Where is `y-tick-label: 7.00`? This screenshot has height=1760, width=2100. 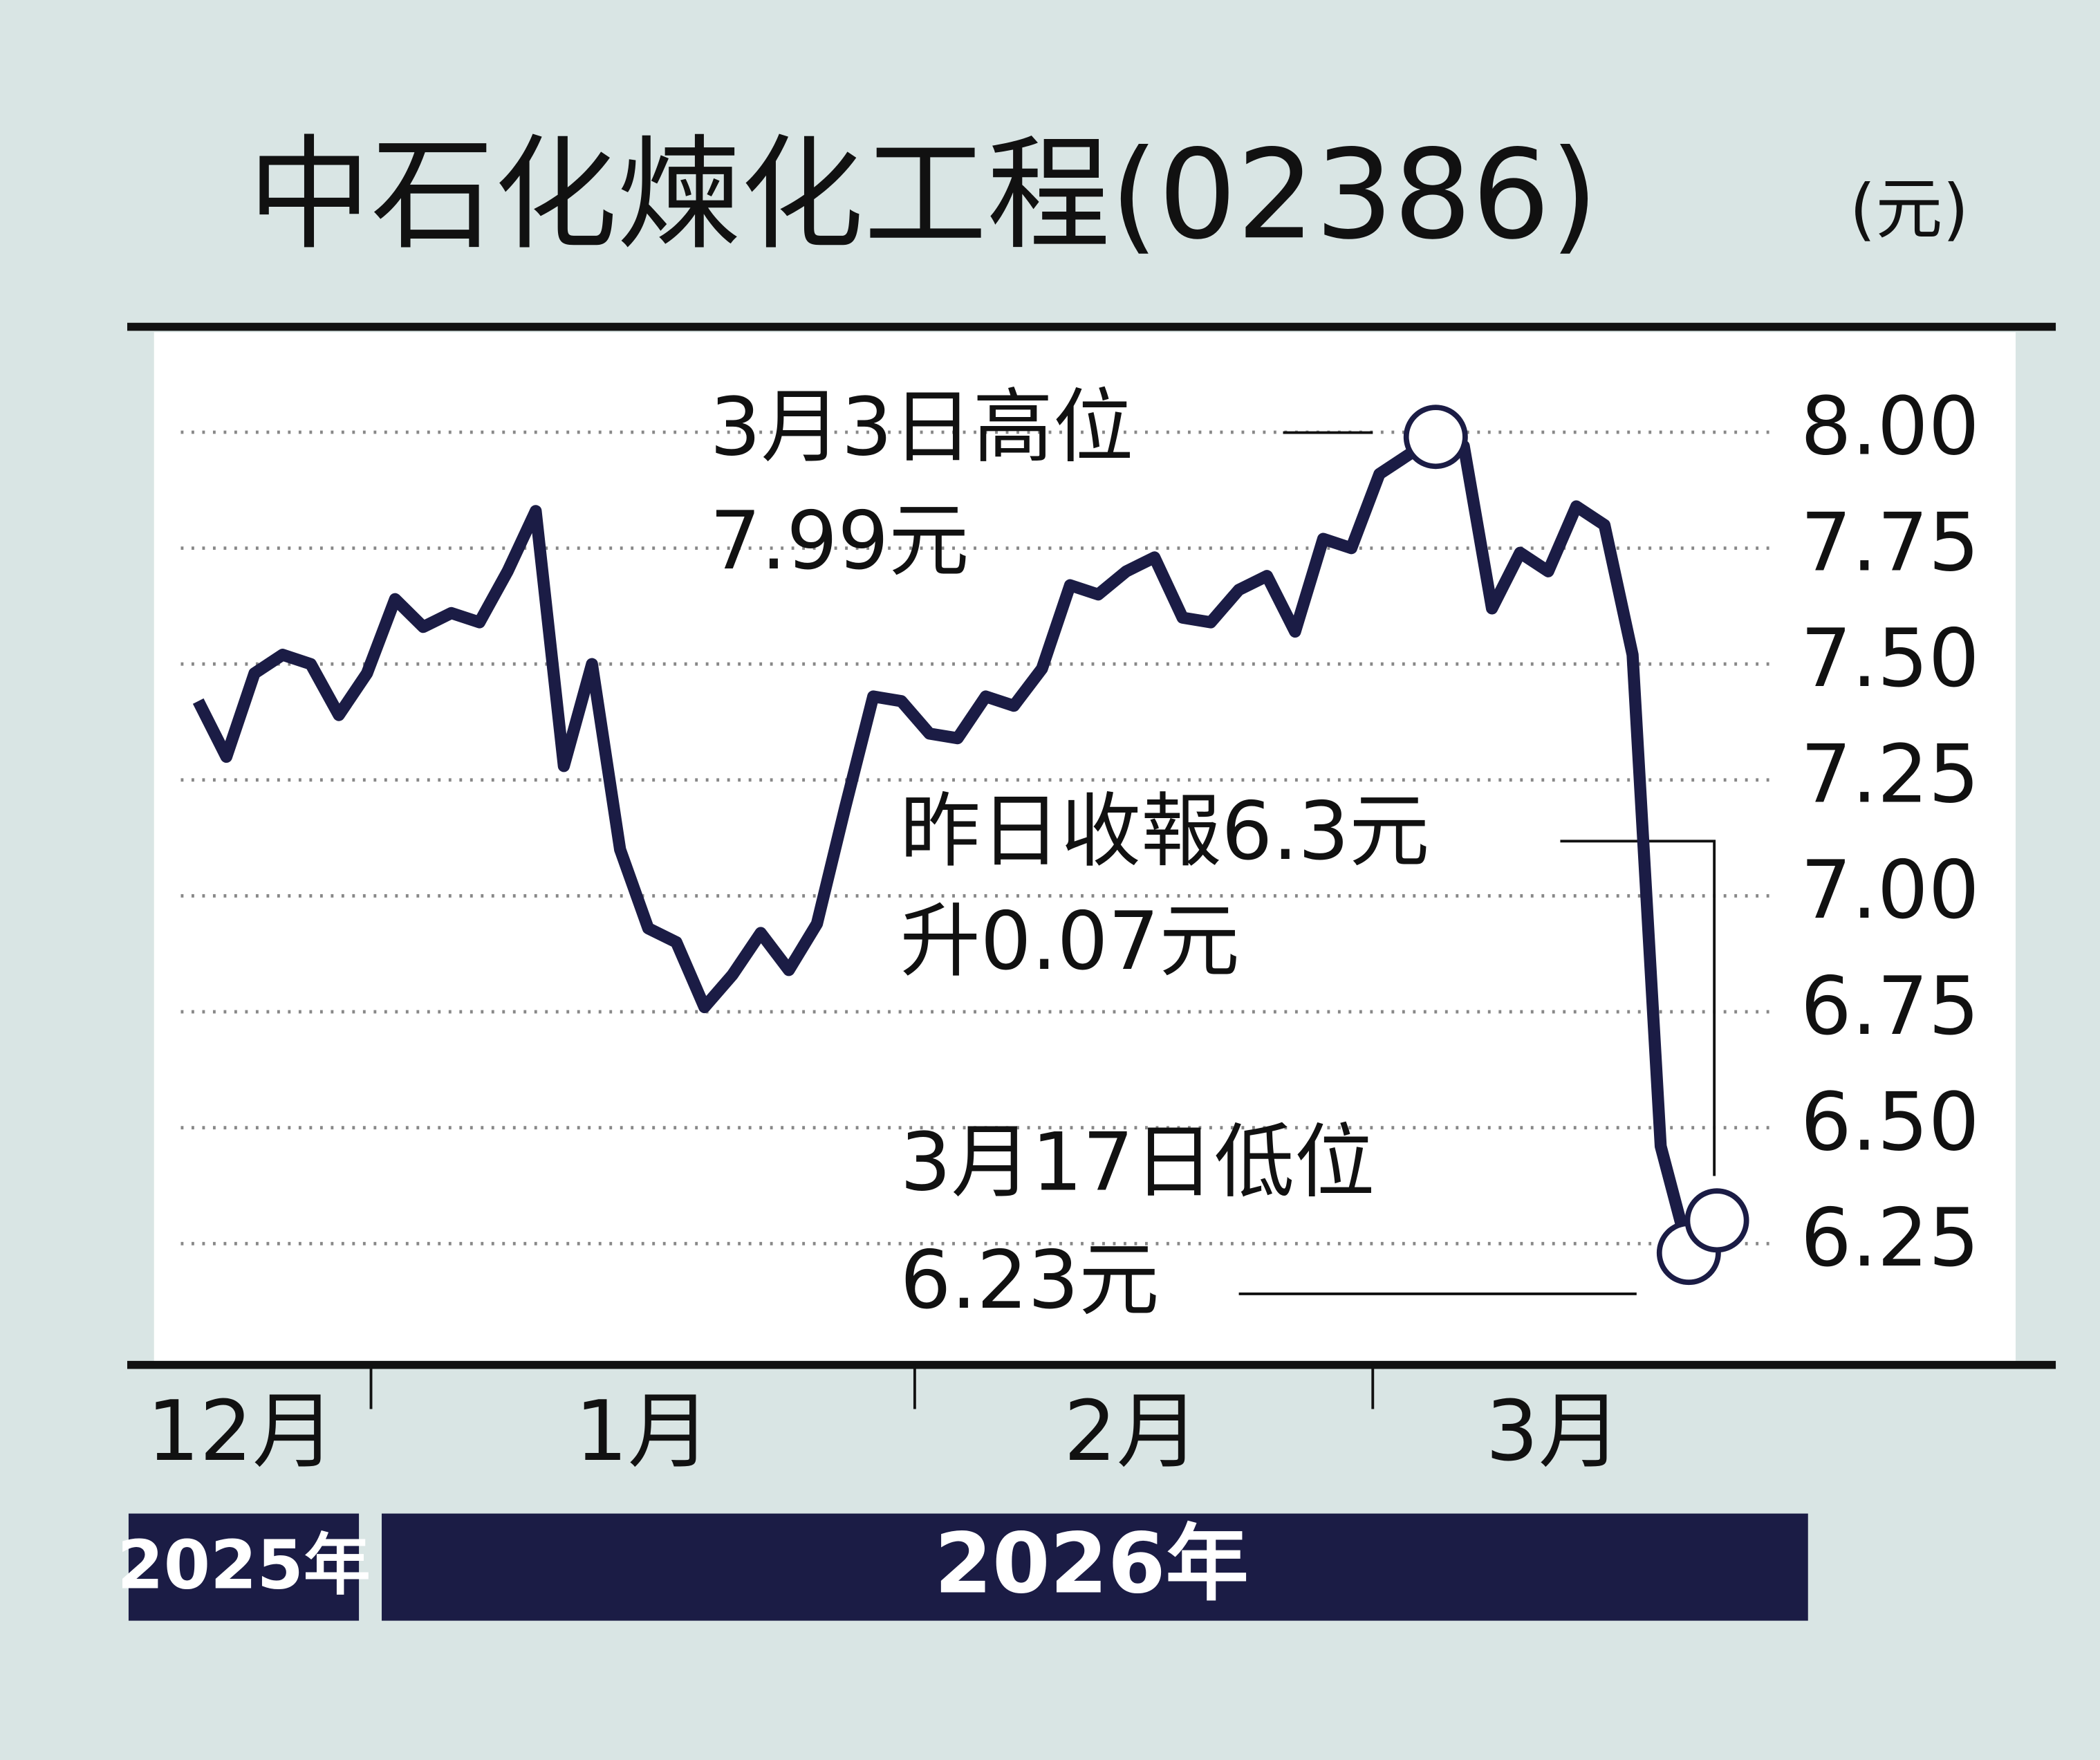 y-tick-label: 7.00 is located at coordinates (1890, 891).